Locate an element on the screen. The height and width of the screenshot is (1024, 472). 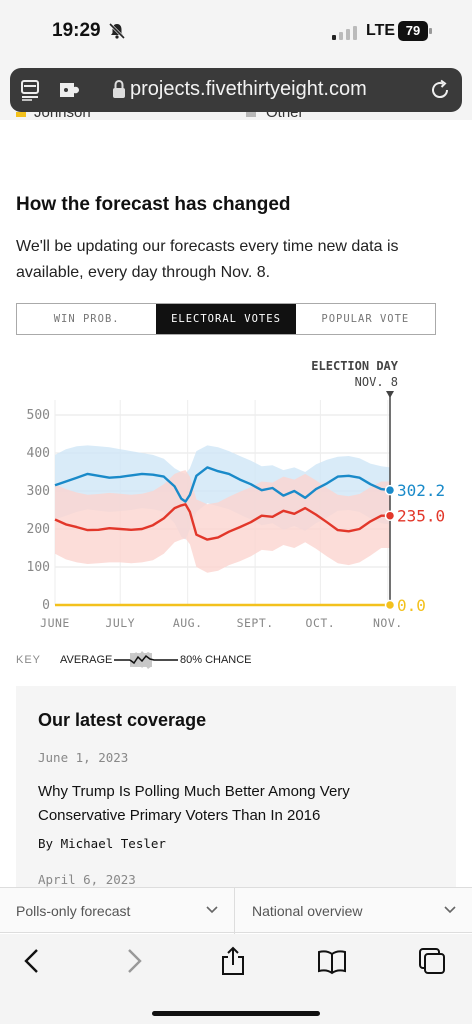
battery-level: 79 is located at coordinates (413, 30).